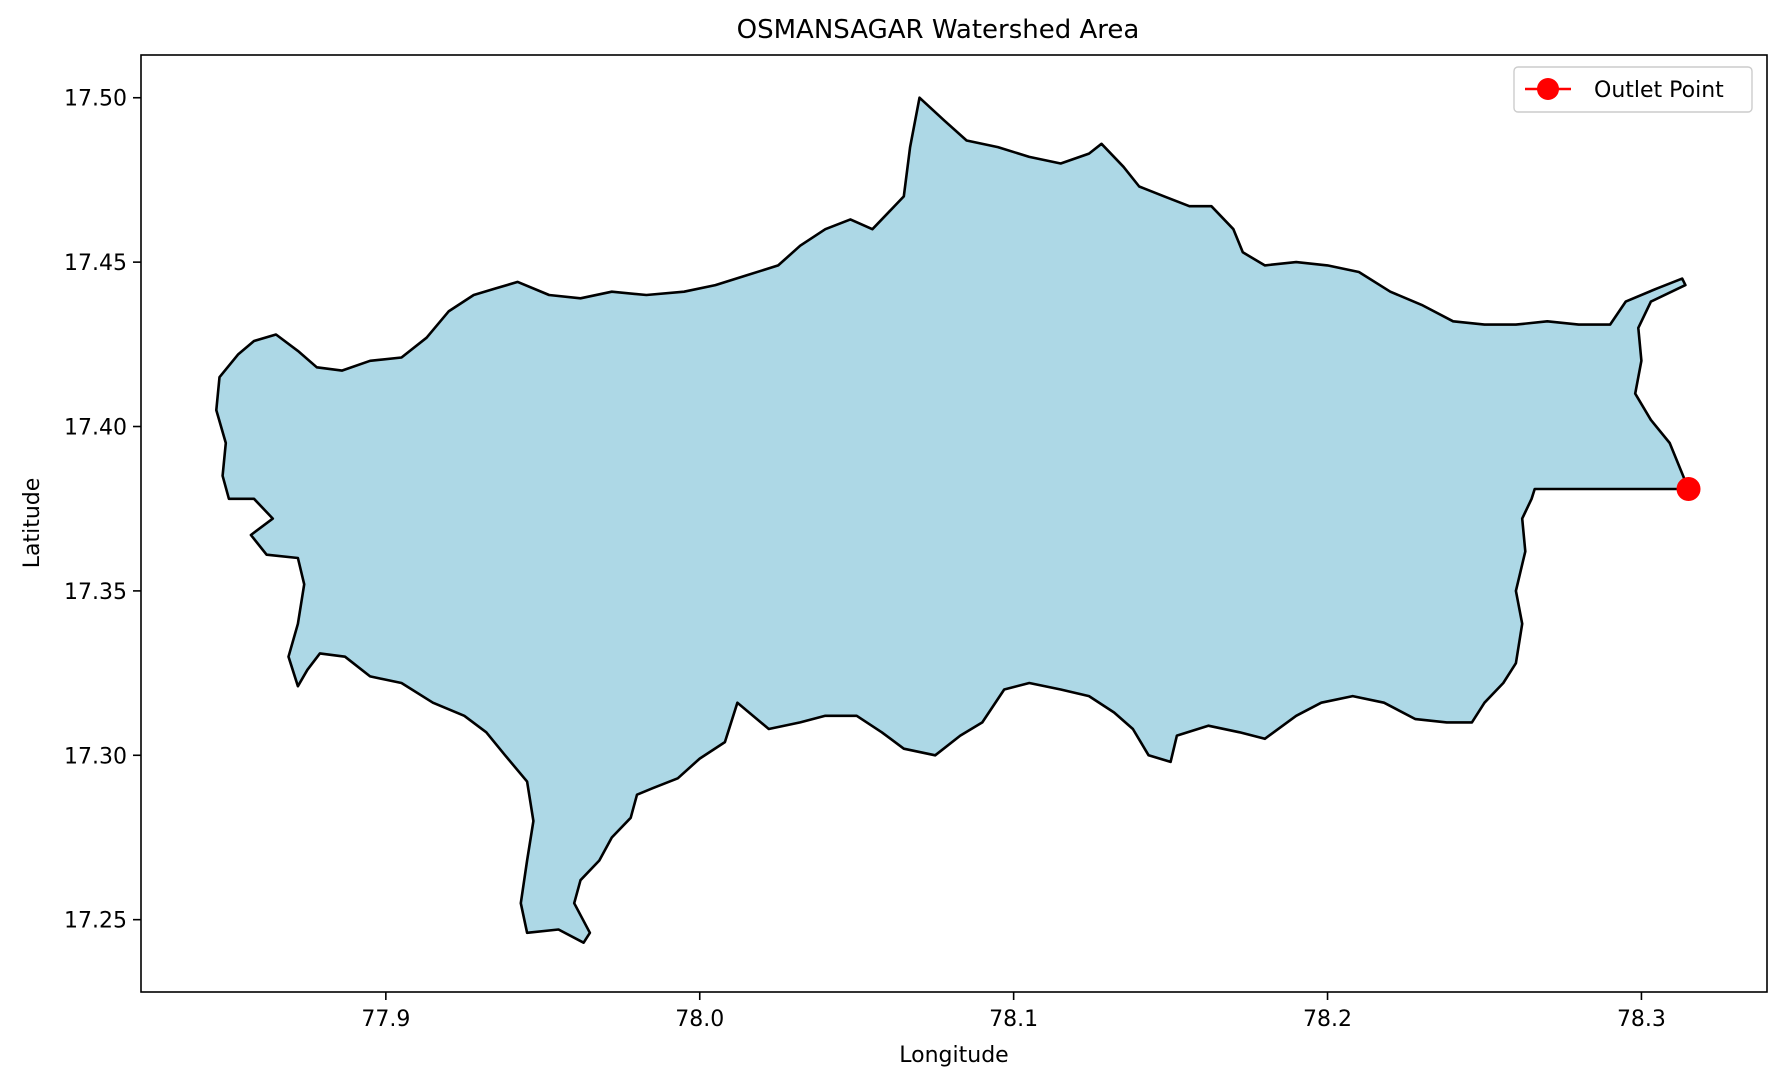  What do you see at coordinates (1013, 1019) in the screenshot?
I see `x-tick-label: 78.1` at bounding box center [1013, 1019].